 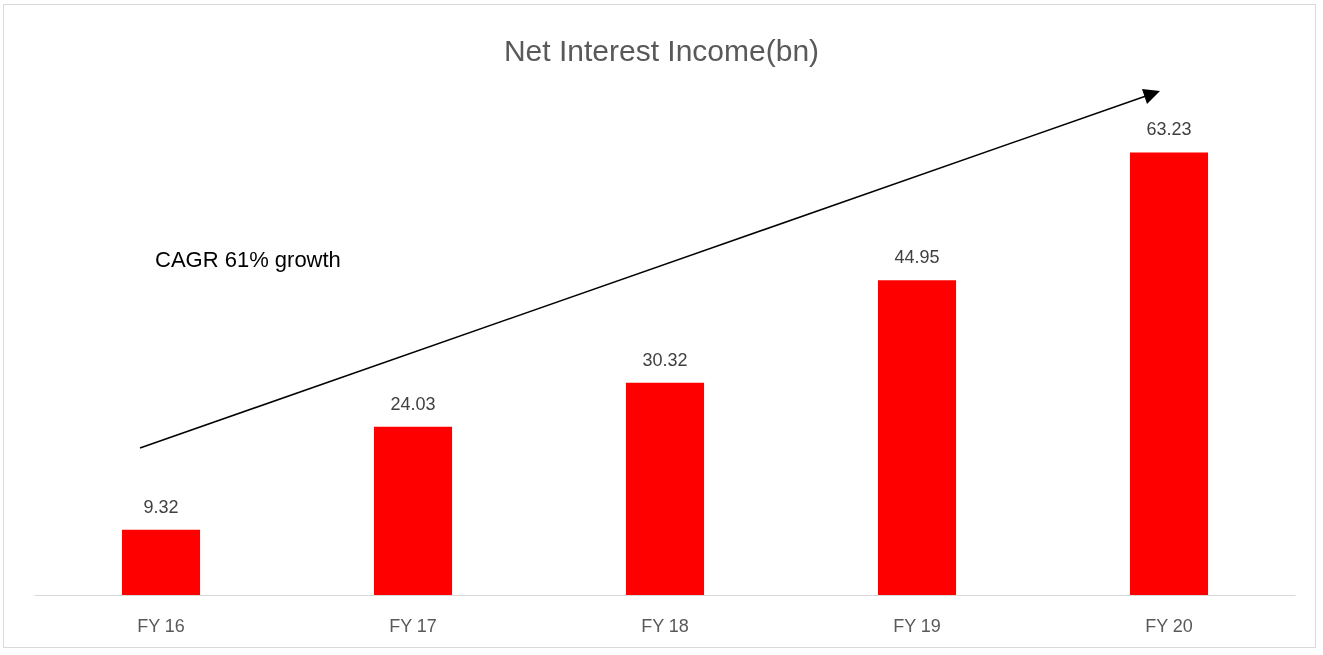 What do you see at coordinates (1169, 129) in the screenshot?
I see `data-label: 63.23` at bounding box center [1169, 129].